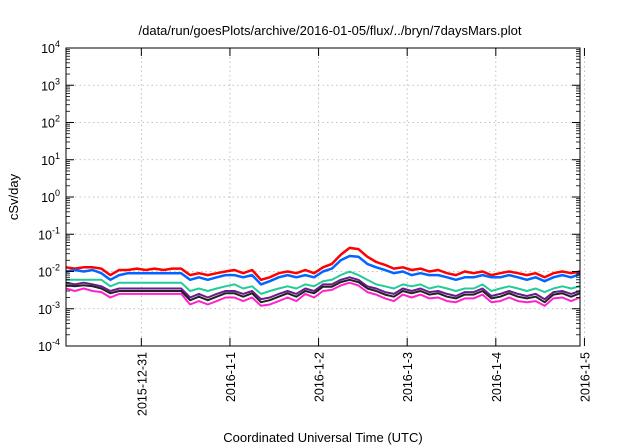  I want to click on y-tick-label: 10⁻¹, so click(49, 233).